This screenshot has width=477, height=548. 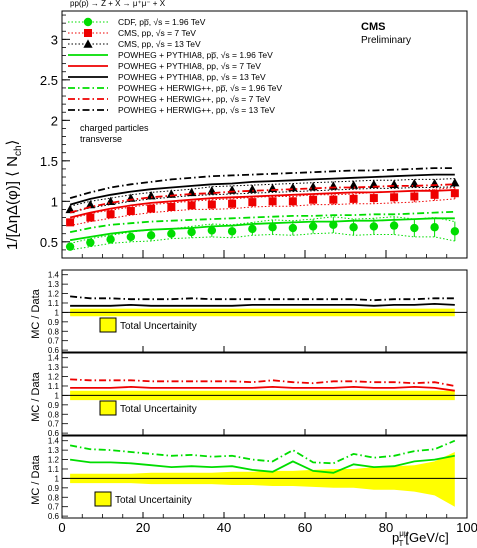 What do you see at coordinates (189, 66) in the screenshot?
I see `legend-entry-label: POWHEG + PYTHIA8, pp, √s = 7 TeV` at bounding box center [189, 66].